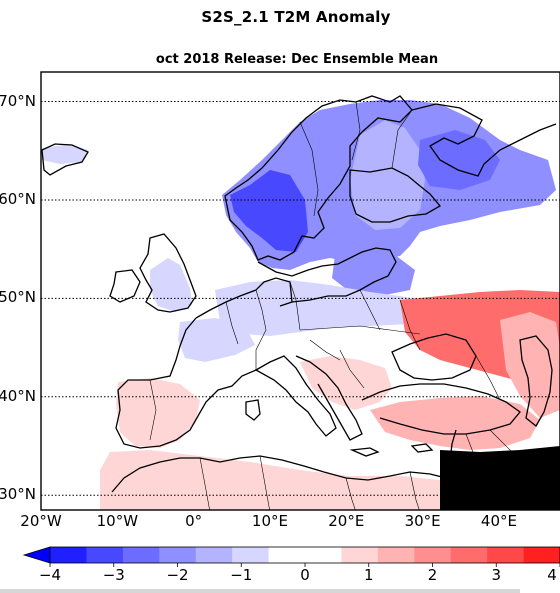 The width and height of the screenshot is (560, 593). What do you see at coordinates (441, 409) in the screenshot?
I see `coastline-turkey` at bounding box center [441, 409].